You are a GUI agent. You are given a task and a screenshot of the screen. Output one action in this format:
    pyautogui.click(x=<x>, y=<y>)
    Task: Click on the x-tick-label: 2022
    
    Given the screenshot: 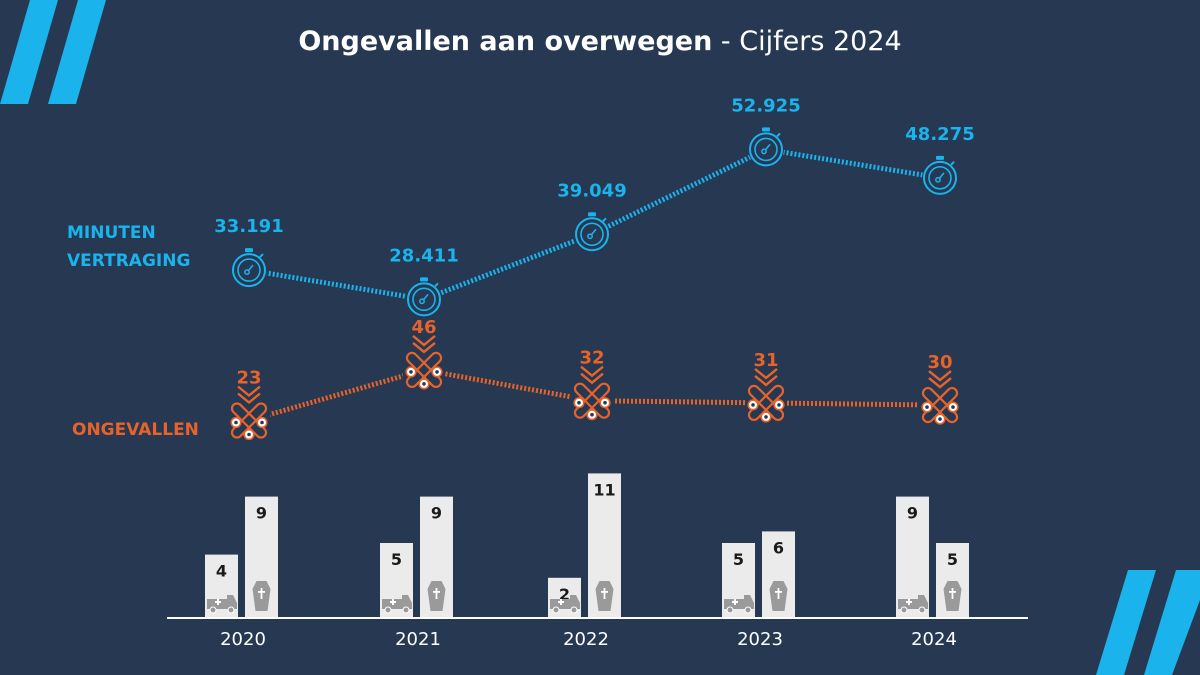 What is the action you would take?
    pyautogui.click(x=586, y=639)
    